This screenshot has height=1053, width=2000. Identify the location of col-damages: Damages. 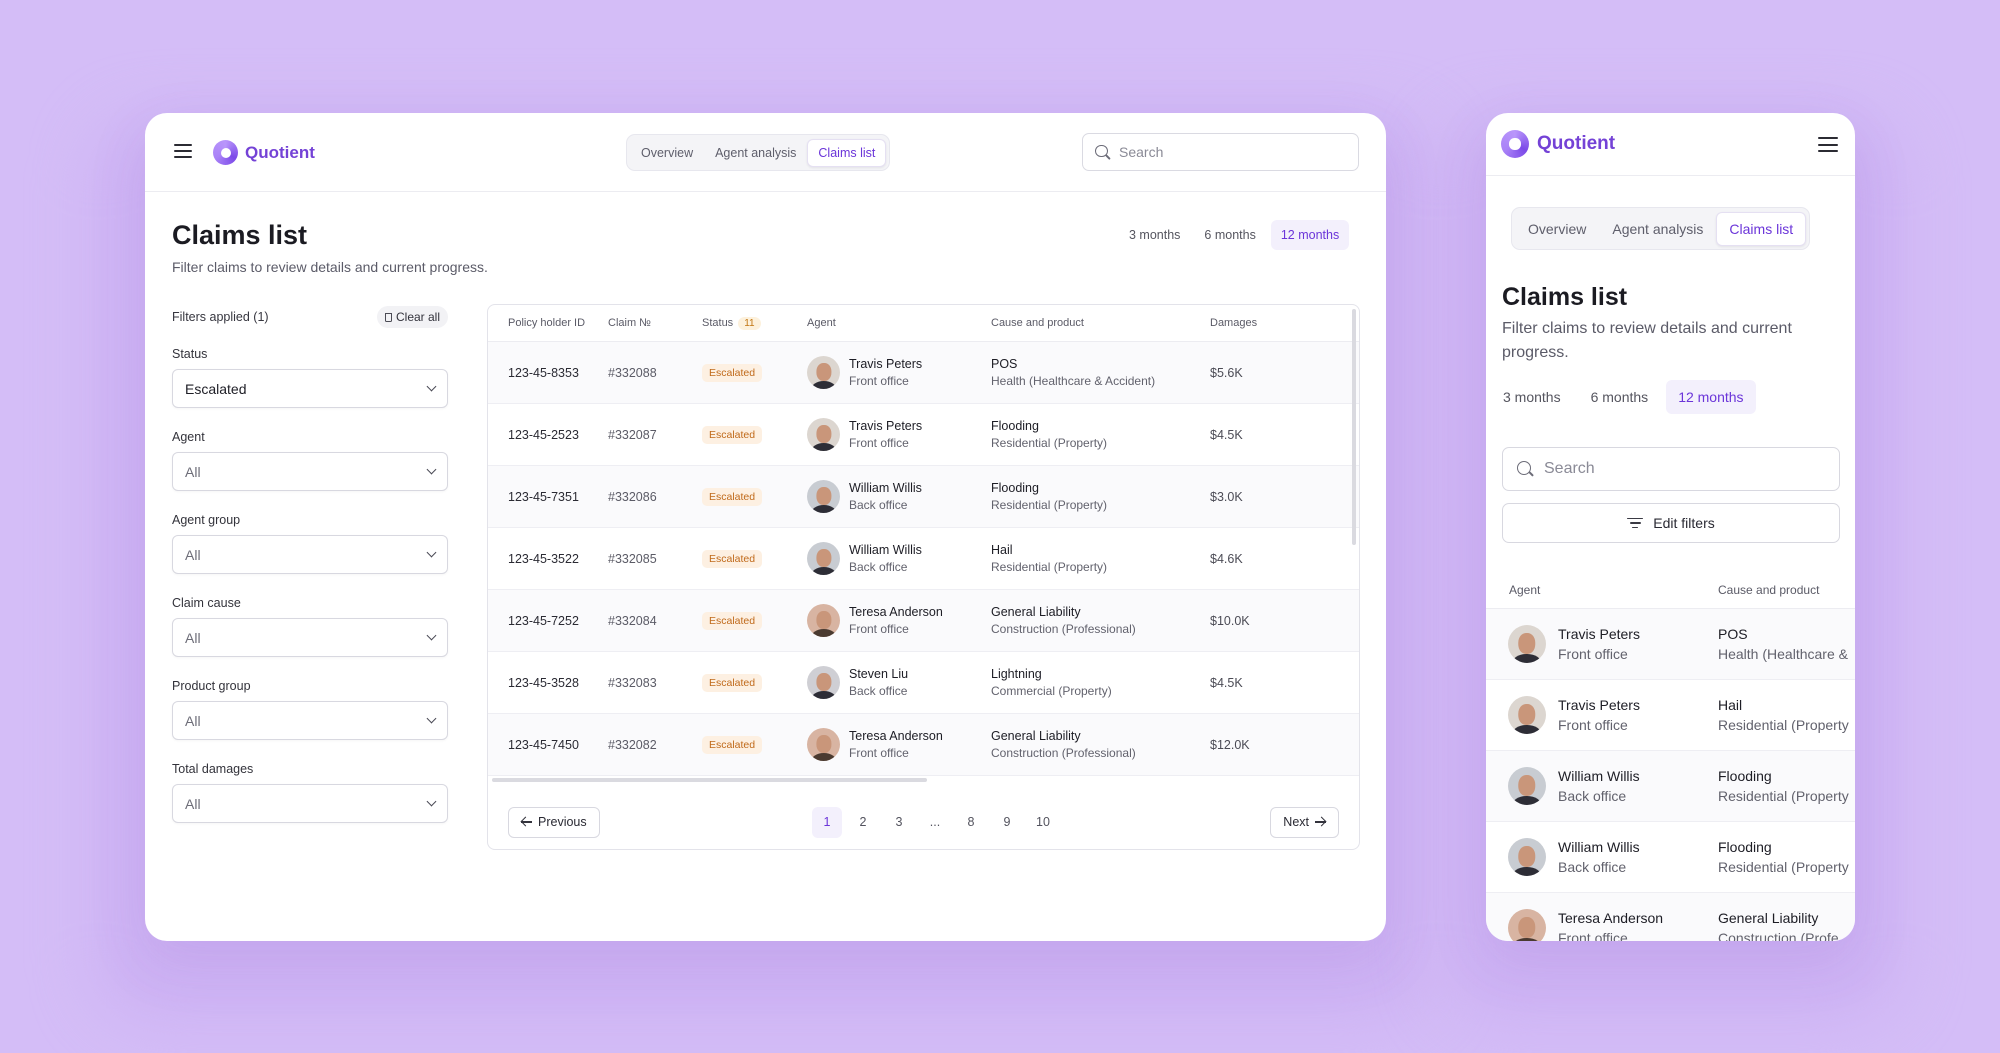
(1234, 323).